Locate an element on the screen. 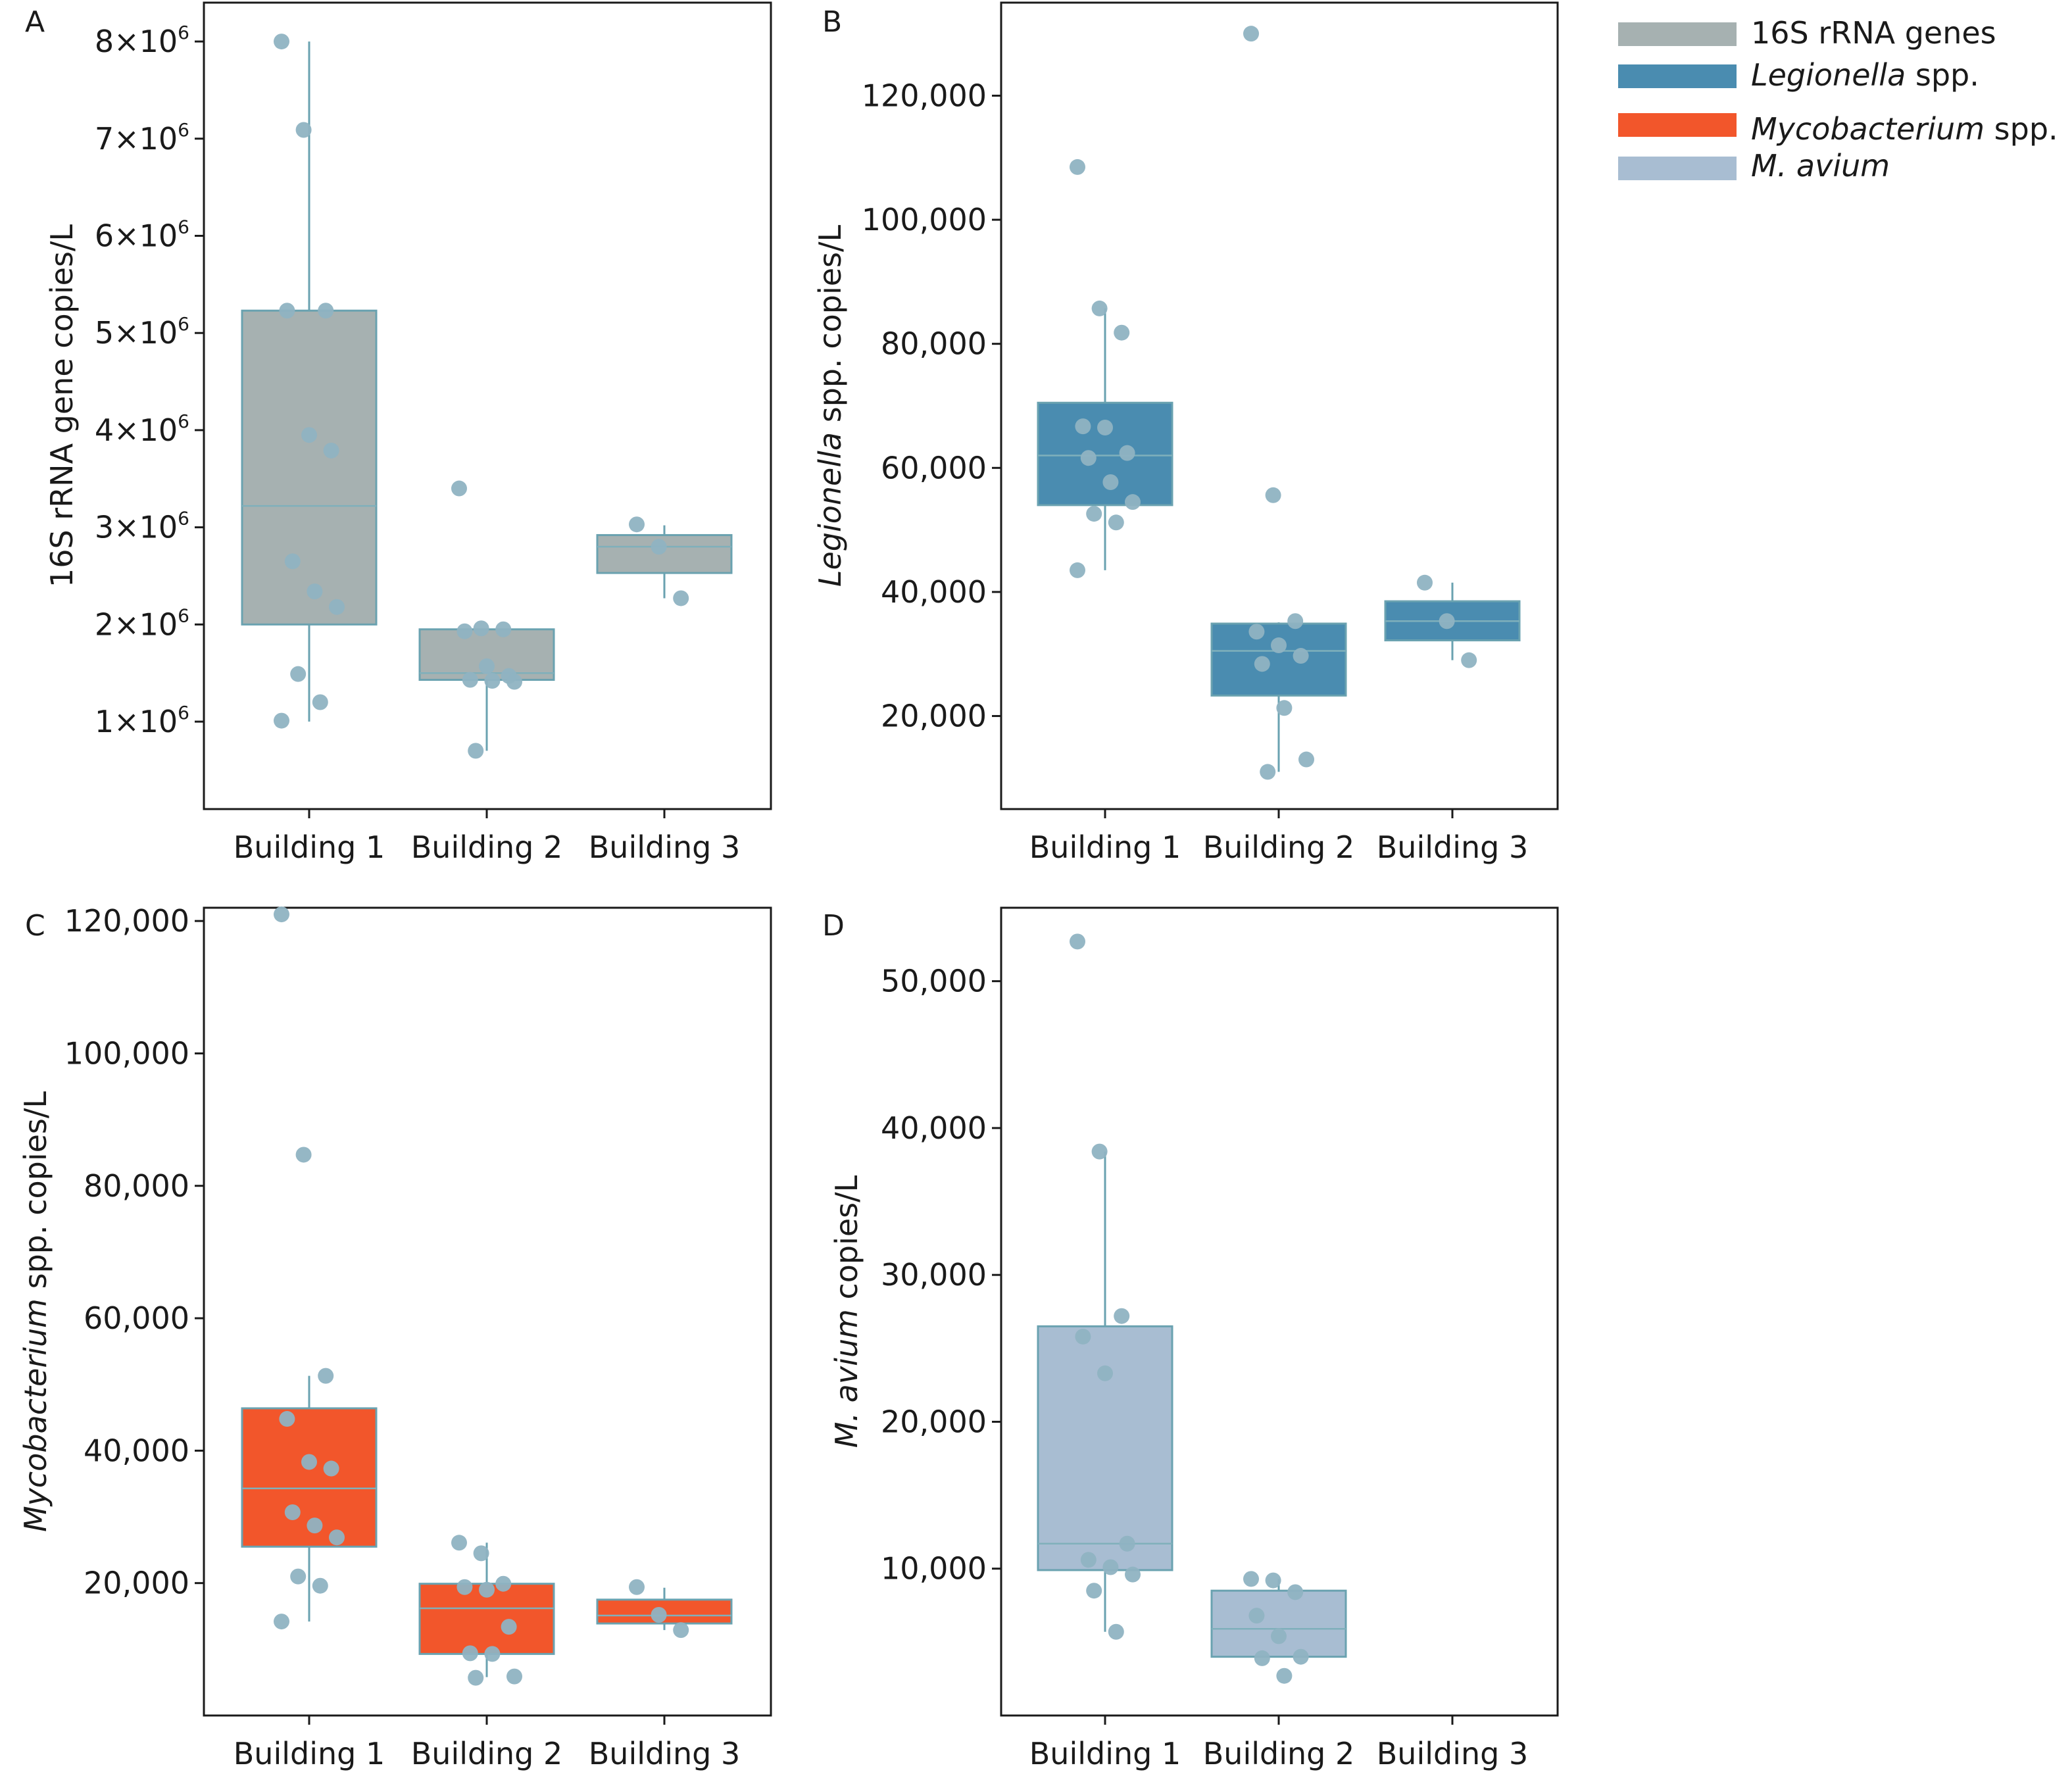 This screenshot has width=2072, height=1778. y-tick-label: 1×106 is located at coordinates (142, 720).